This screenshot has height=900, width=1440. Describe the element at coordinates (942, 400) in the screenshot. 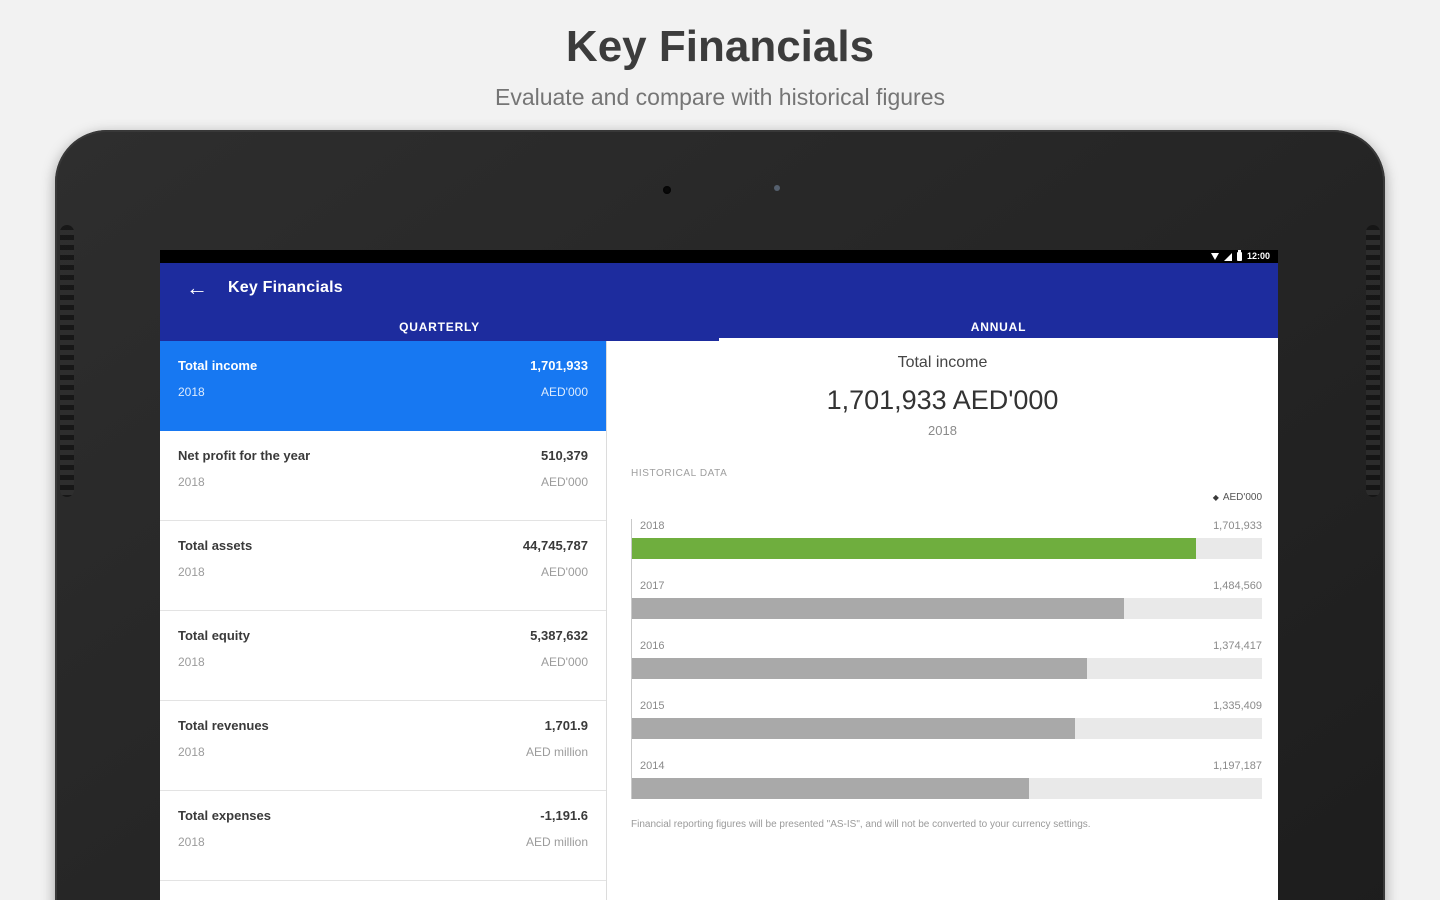

I see `detail-value: 1,701,933 AED'000` at that location.